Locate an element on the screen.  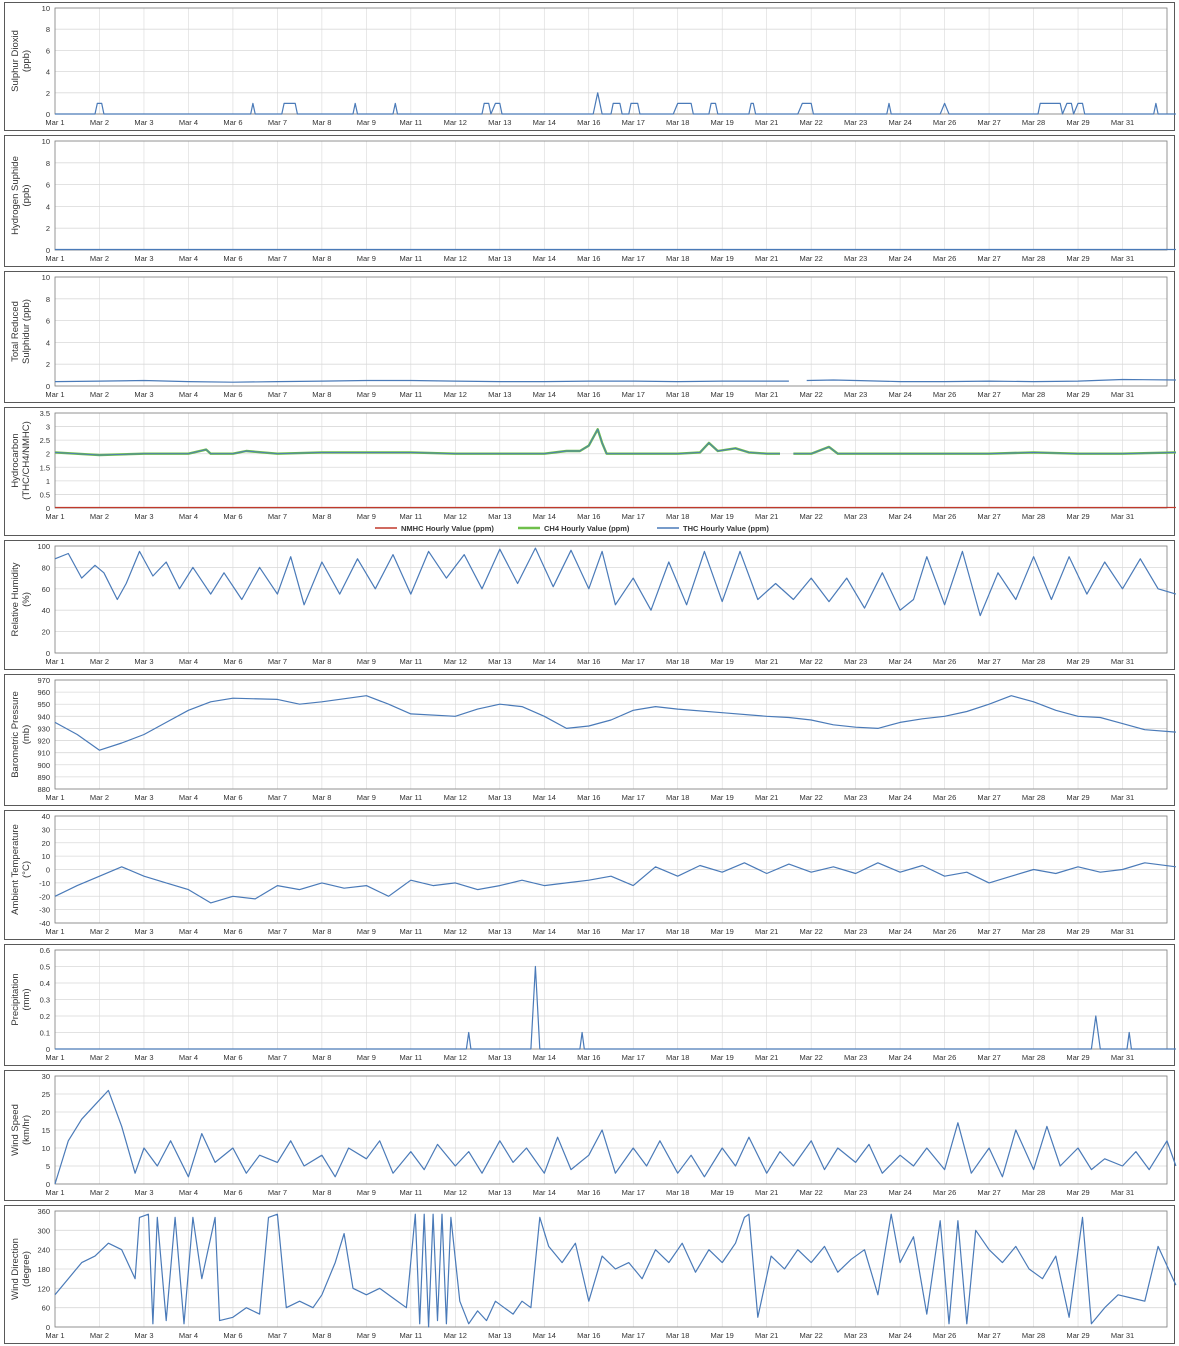
x-tick-label: Mar 22 is located at coordinates (810, 258).